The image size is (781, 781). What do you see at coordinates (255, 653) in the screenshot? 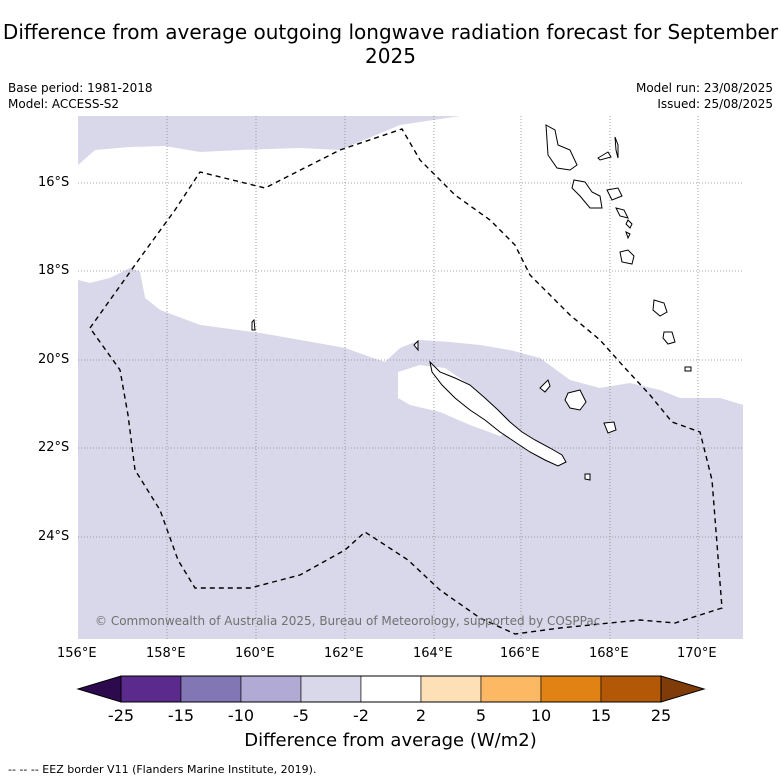
I see `lon-label: 160°E` at bounding box center [255, 653].